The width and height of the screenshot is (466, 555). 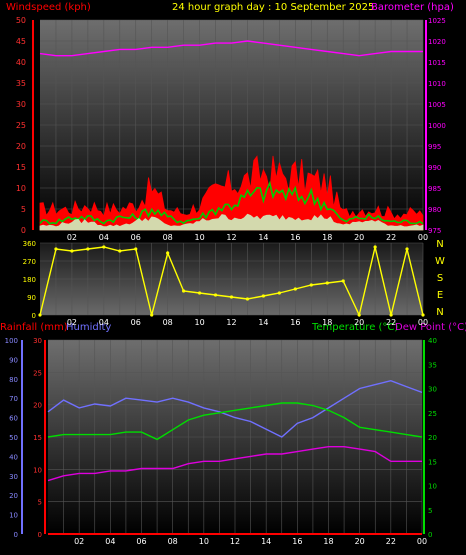 I want to click on dewpoint-line, so click(x=234, y=464).